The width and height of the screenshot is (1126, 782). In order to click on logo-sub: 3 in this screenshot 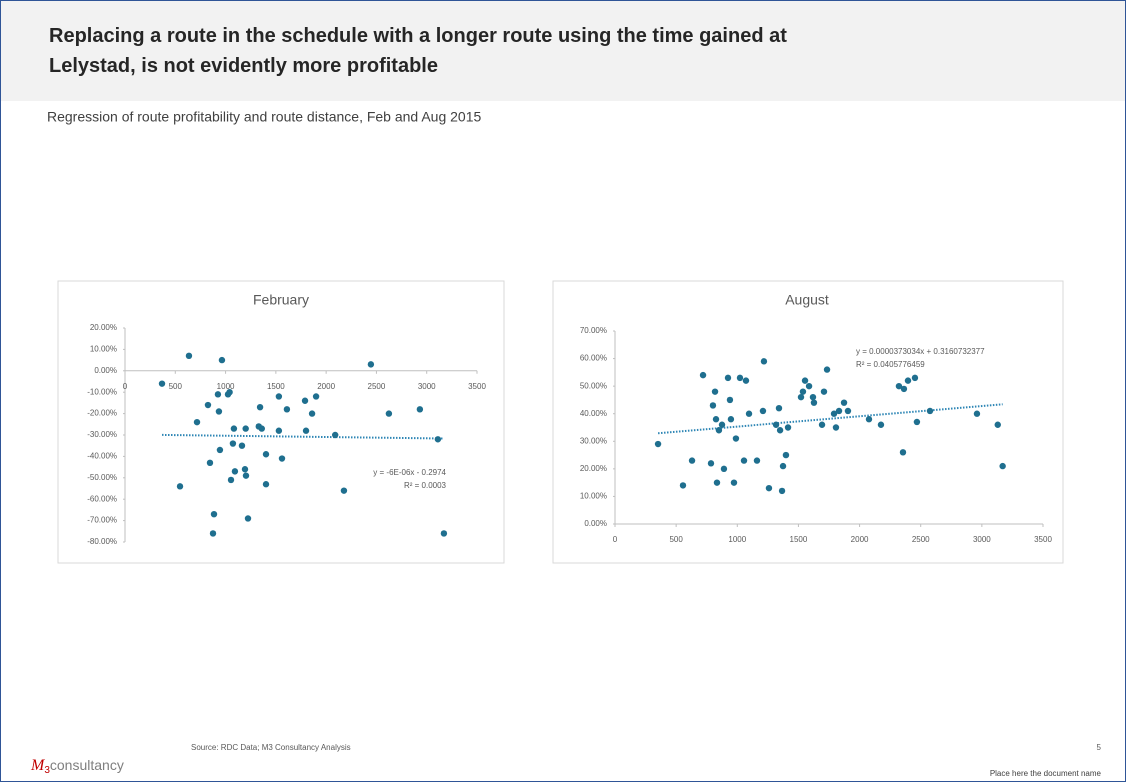, I will do `click(47, 770)`.